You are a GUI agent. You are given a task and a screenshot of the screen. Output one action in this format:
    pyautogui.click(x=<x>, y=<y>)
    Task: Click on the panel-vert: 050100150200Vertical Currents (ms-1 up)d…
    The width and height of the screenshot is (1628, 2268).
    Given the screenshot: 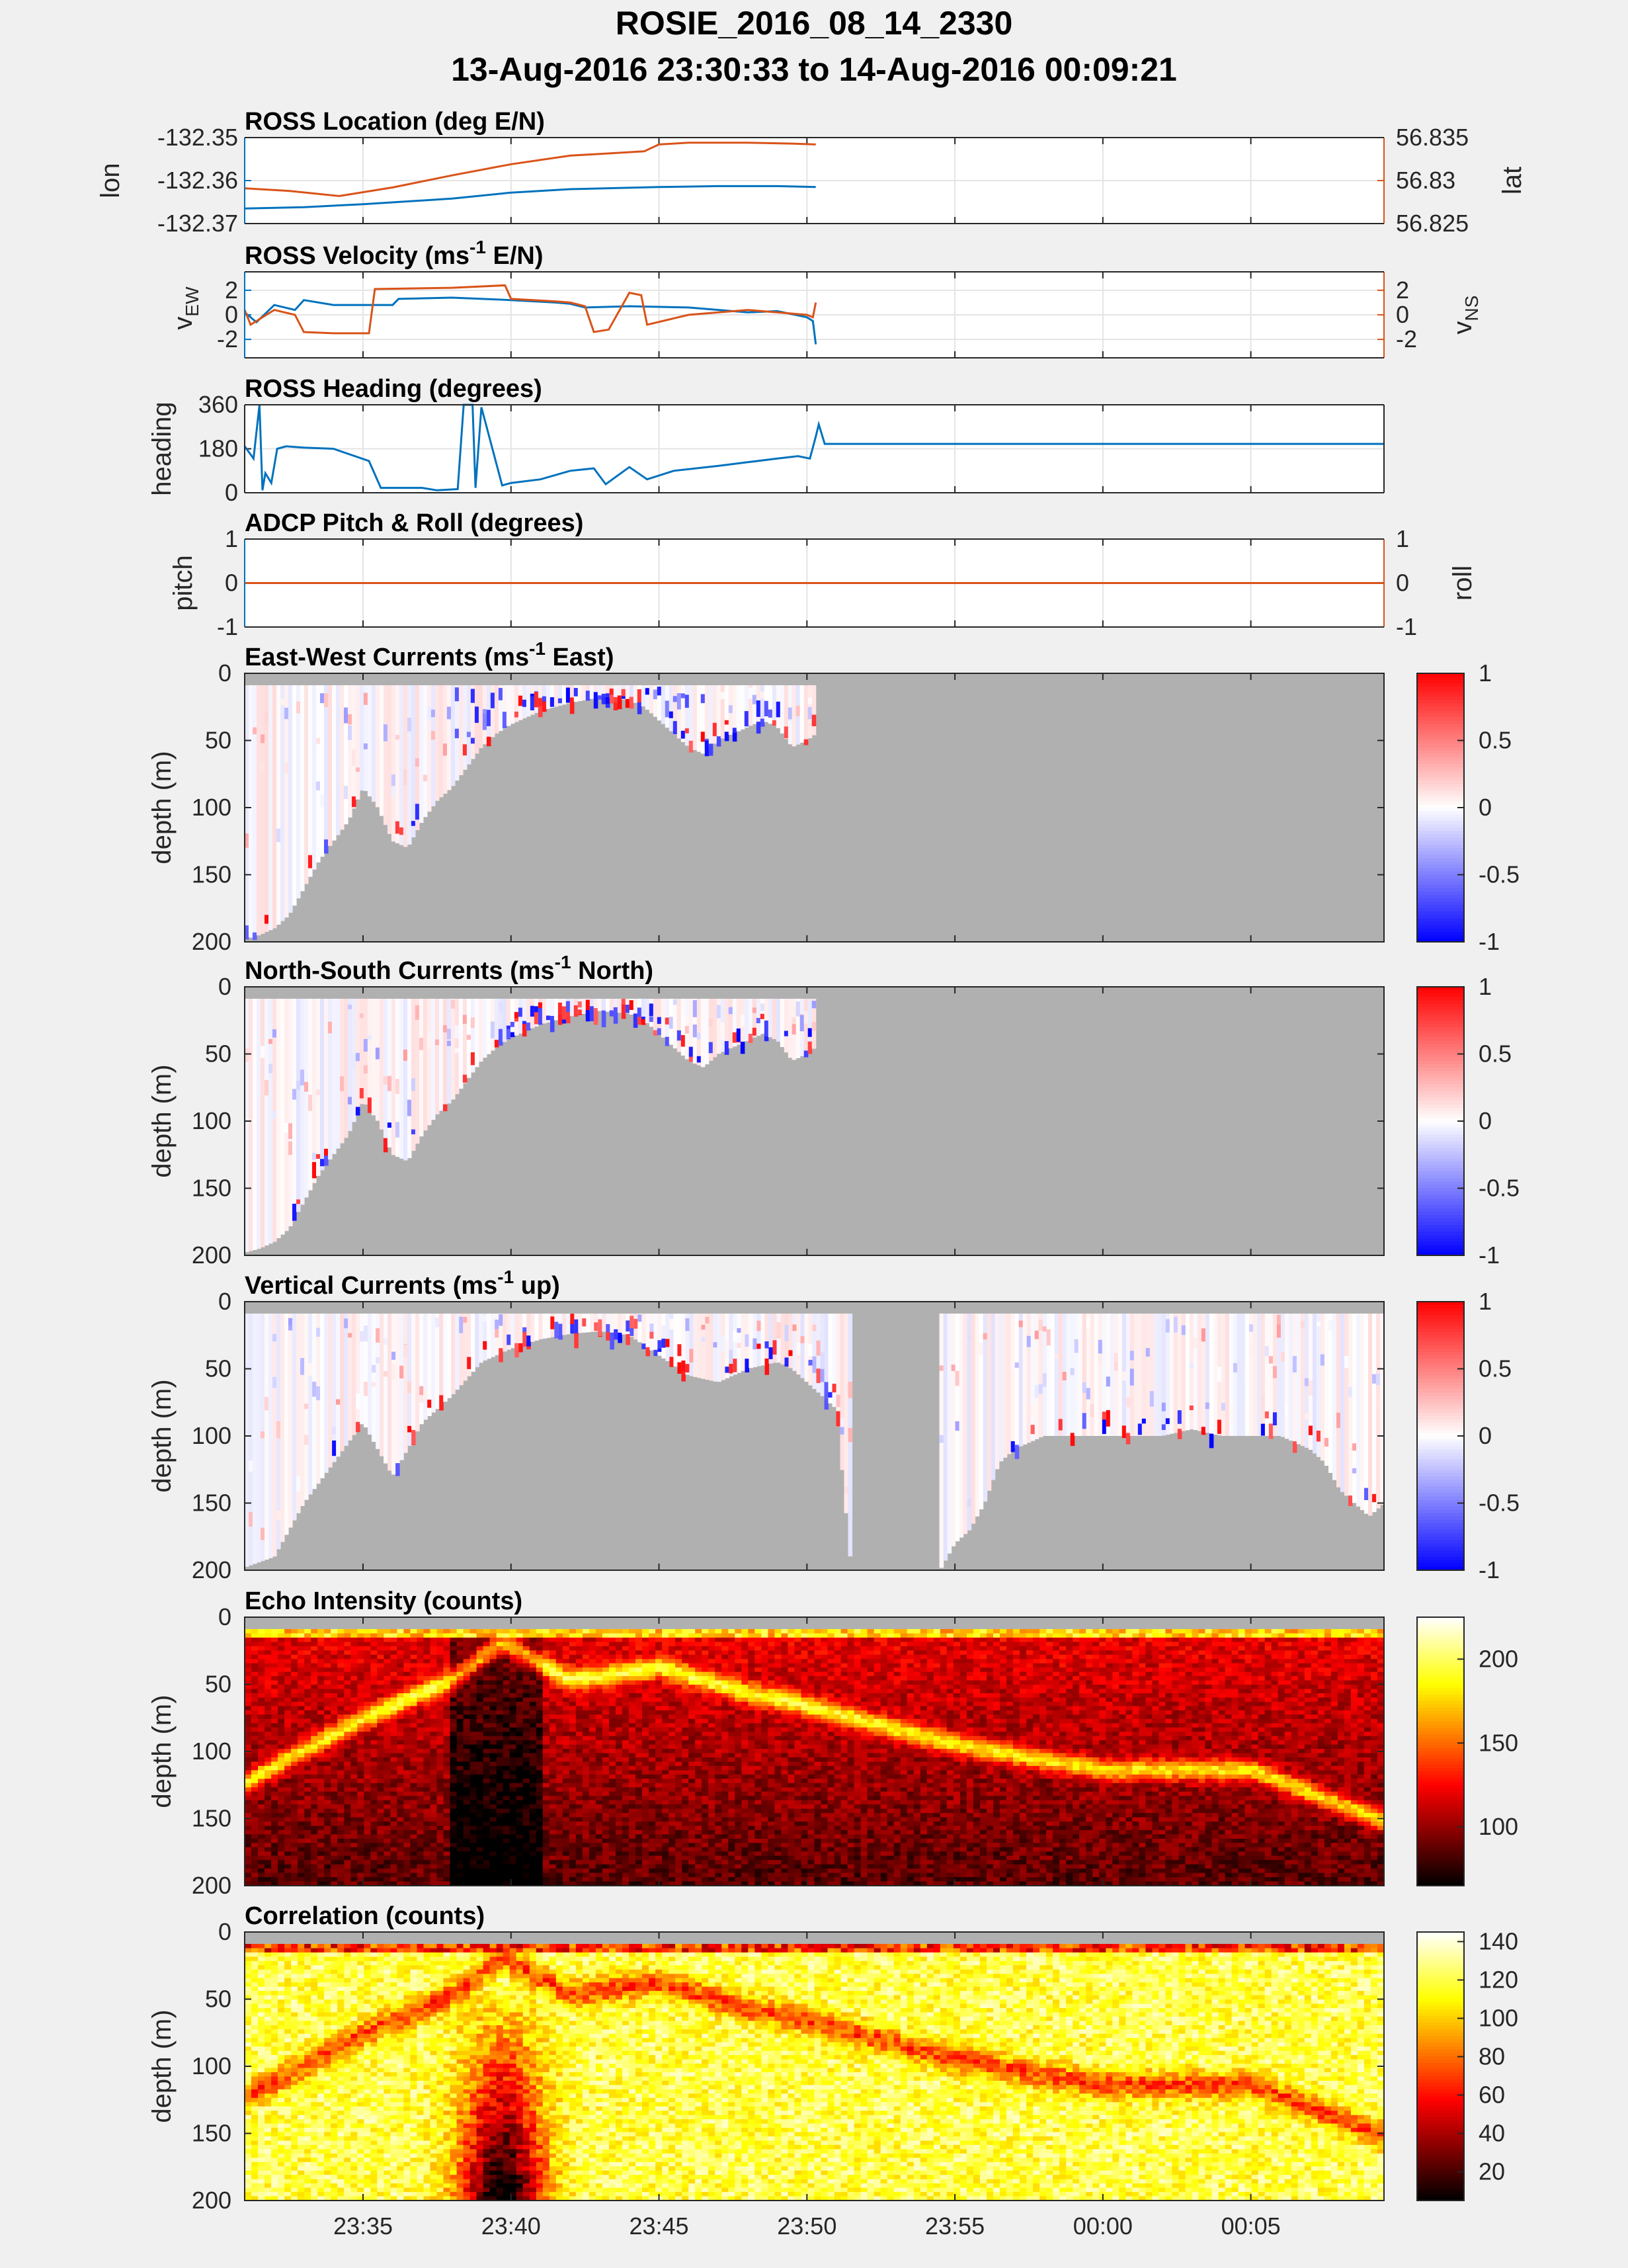 What is the action you would take?
    pyautogui.click(x=833, y=1425)
    